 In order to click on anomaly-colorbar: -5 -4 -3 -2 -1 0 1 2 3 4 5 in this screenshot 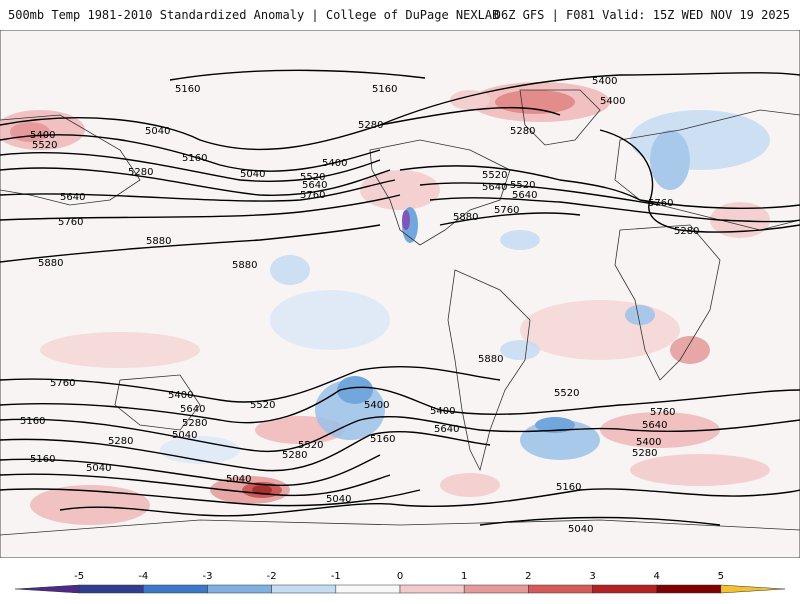, I will do `click(400, 580)`.